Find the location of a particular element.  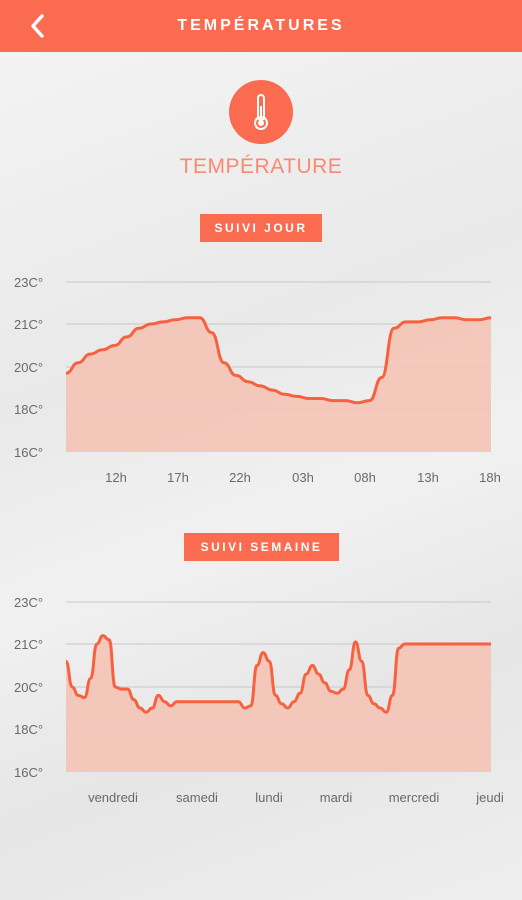

week-tracking-label: SUIVI SEMAINE is located at coordinates (261, 547).